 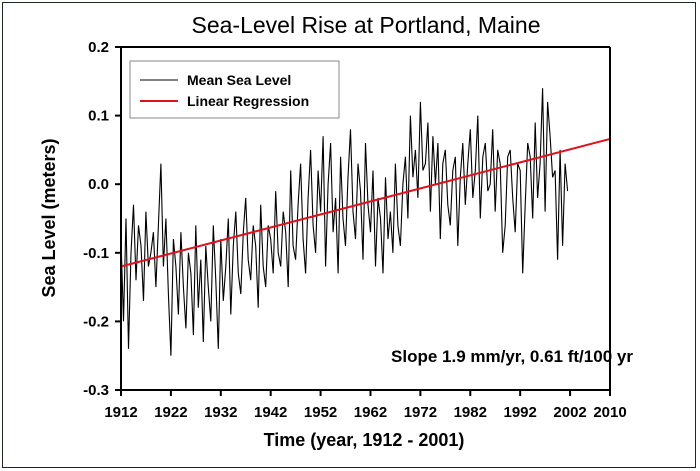 What do you see at coordinates (96, 321) in the screenshot?
I see `y-tick-label: -0.2` at bounding box center [96, 321].